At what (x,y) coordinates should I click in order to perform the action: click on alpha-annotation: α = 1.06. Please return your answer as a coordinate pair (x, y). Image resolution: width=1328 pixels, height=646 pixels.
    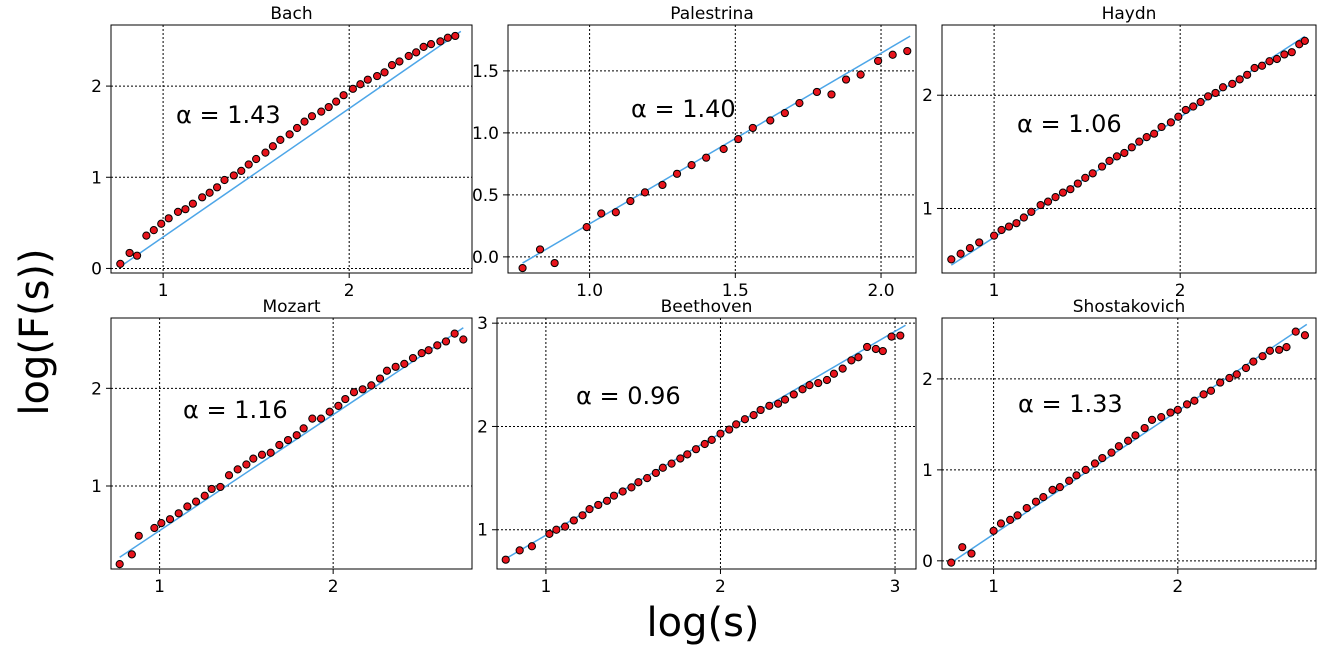
    Looking at the image, I should click on (1069, 124).